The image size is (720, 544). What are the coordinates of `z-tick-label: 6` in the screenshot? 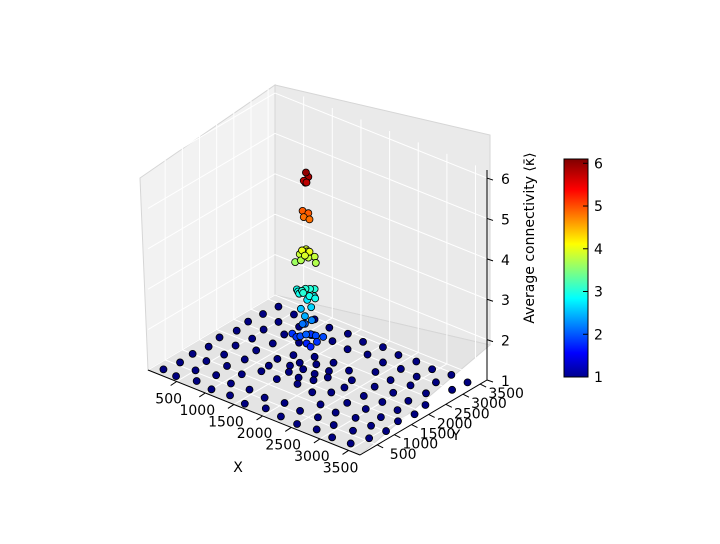 It's located at (505, 180).